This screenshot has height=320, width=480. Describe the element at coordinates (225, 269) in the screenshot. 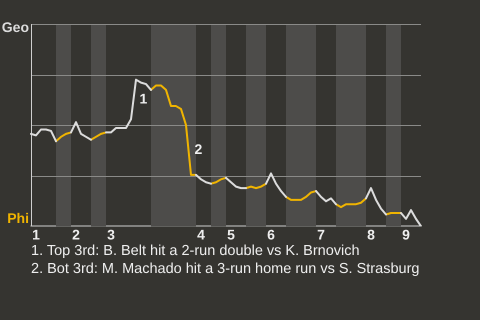

I see `text: 2. Bot 3rd: M. Machado hit a 3-run home run vs S. Strasburg` at that location.